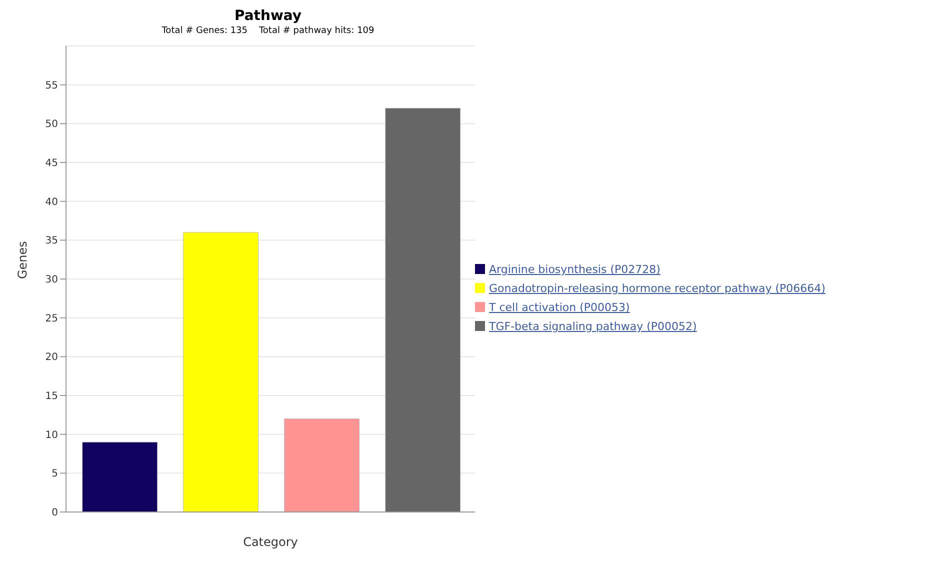  Describe the element at coordinates (55, 474) in the screenshot. I see `y-tick-label: 5` at that location.